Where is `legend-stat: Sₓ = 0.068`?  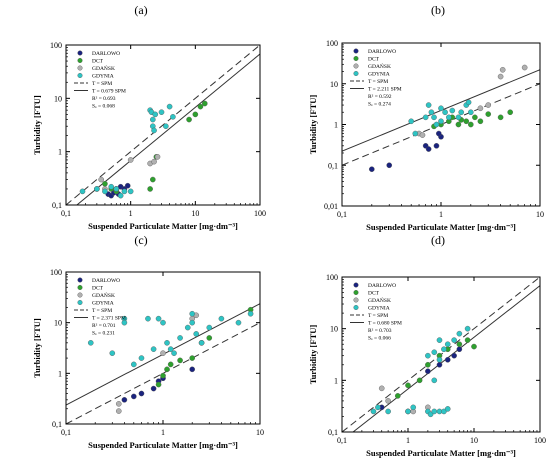
legend-stat: Sₓ = 0.068 is located at coordinates (103, 107).